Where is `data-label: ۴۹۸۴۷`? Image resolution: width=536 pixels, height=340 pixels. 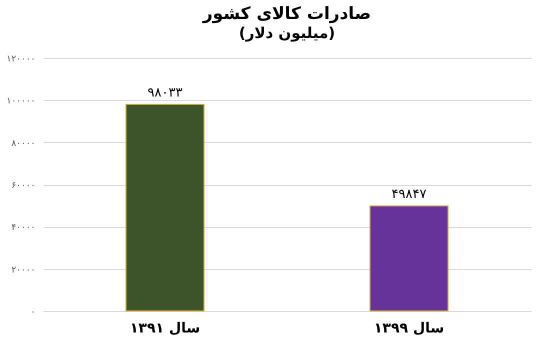 data-label: ۴۹۸۴۷ is located at coordinates (409, 194).